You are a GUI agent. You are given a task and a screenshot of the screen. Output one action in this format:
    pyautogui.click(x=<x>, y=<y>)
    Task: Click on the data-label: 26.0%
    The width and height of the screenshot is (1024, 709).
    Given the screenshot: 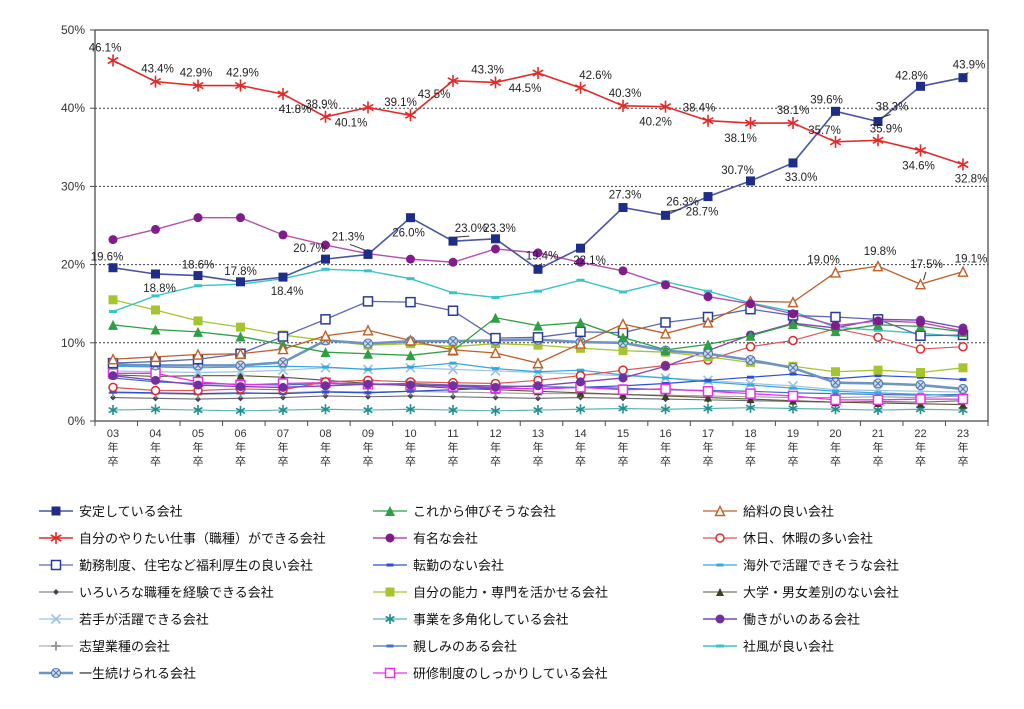 What is the action you would take?
    pyautogui.click(x=408, y=234)
    